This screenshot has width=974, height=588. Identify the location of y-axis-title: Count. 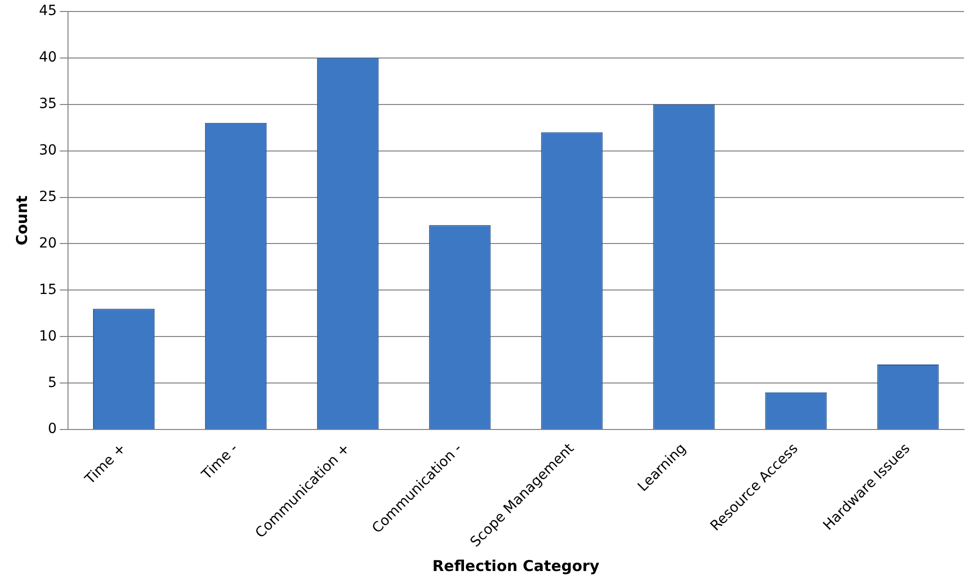
(21, 221).